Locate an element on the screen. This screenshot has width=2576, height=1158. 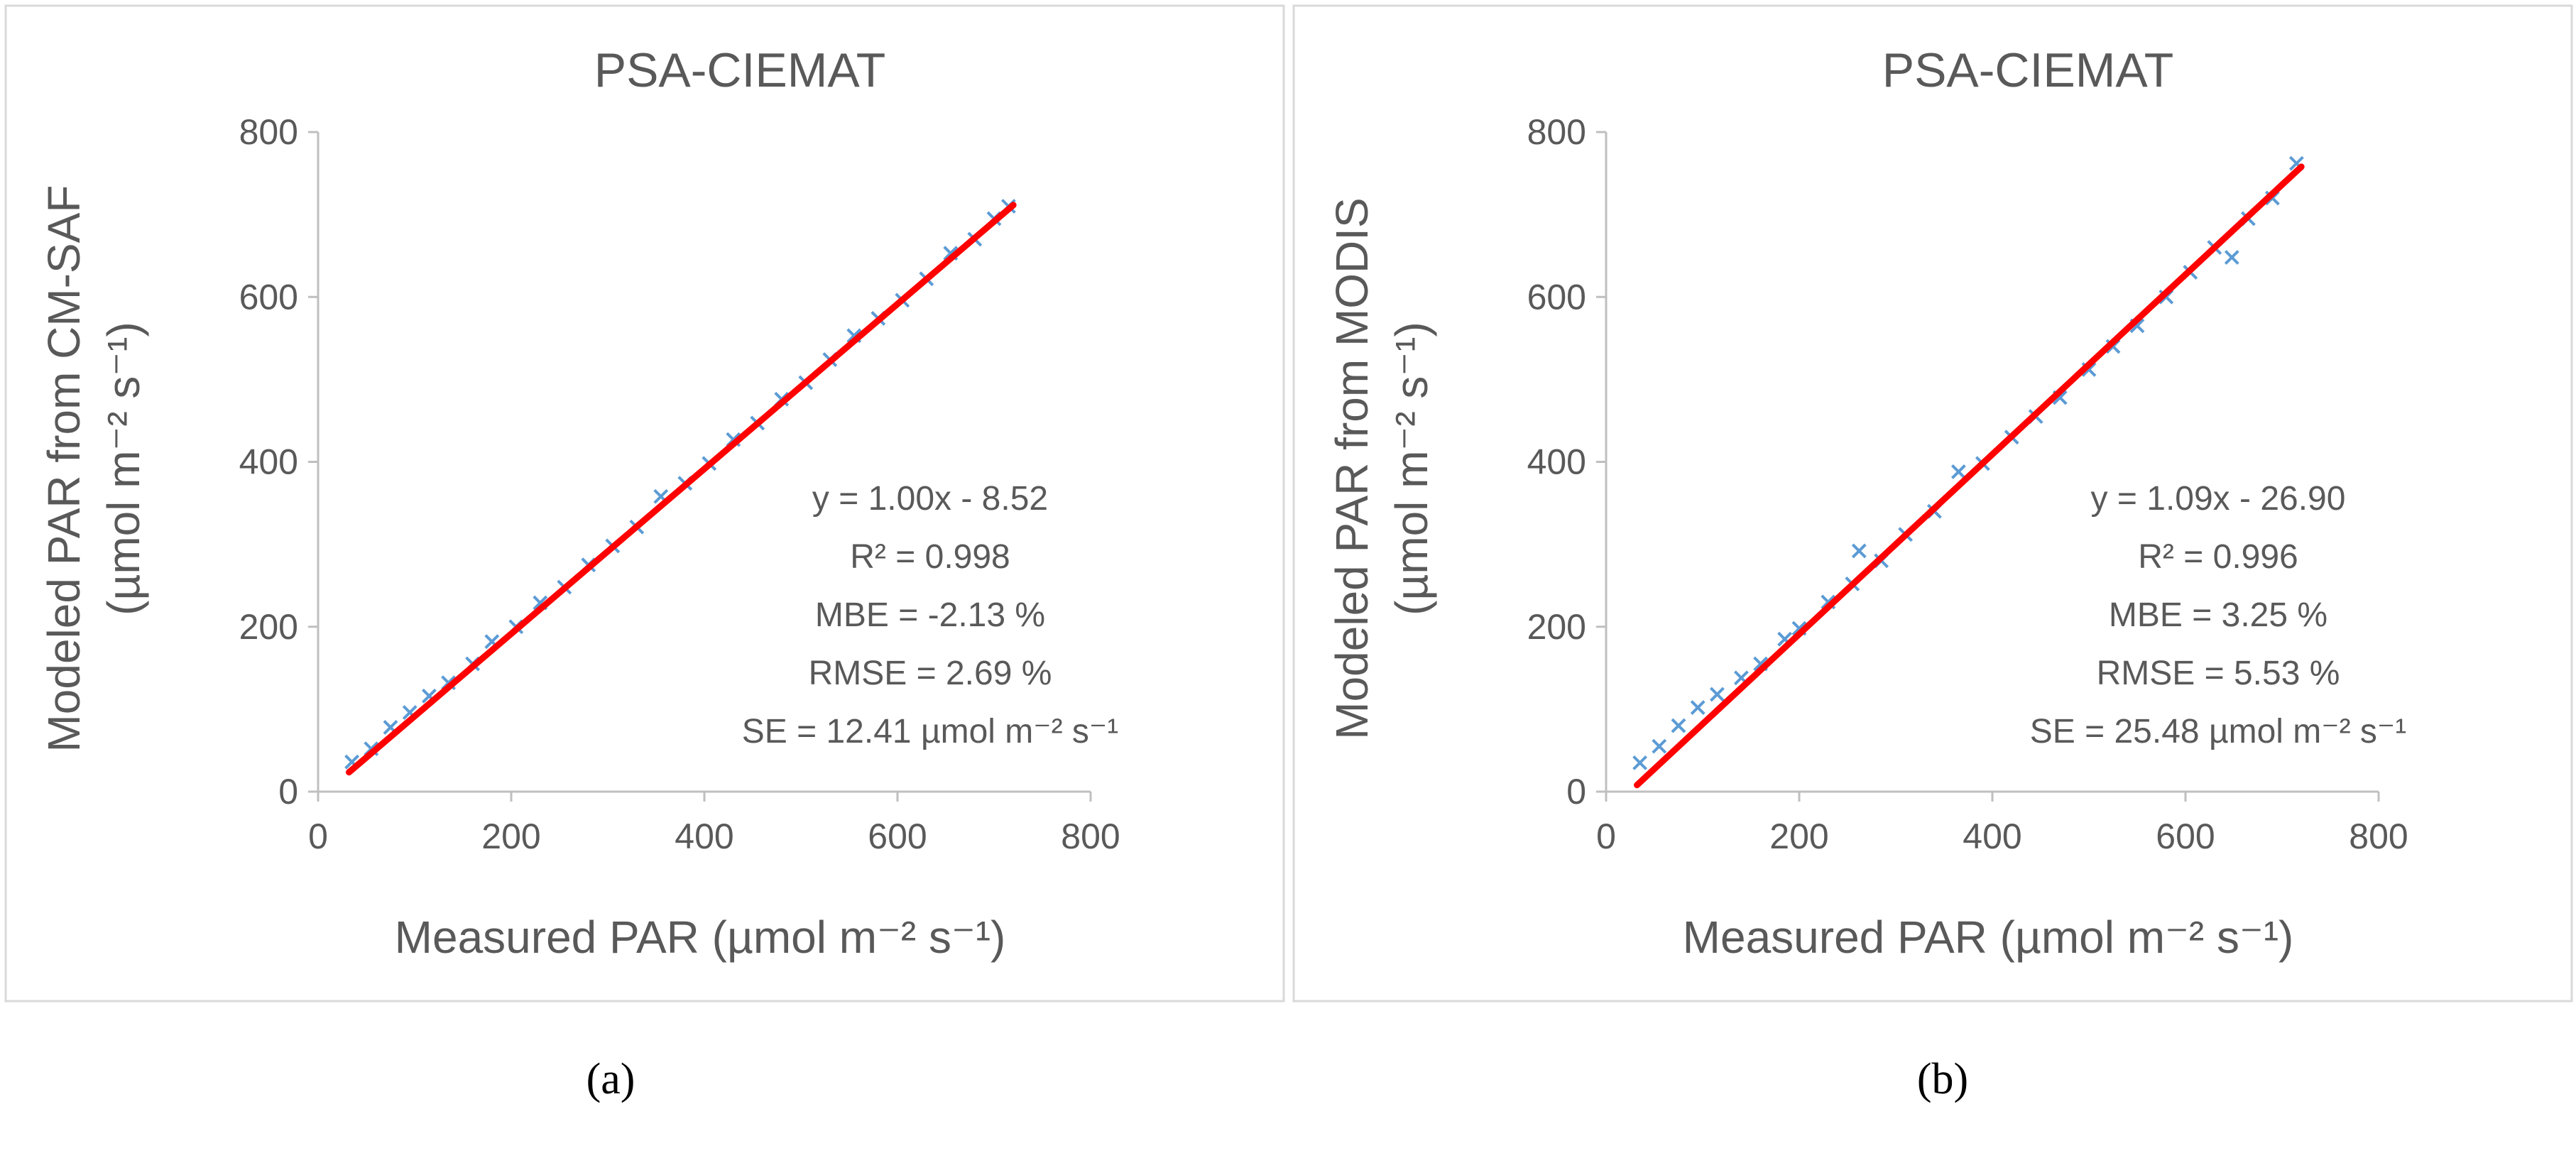
y-axis-title: Modeled PAR from CM-SAF (µmol m⁻² s⁻¹) is located at coordinates (93, 469).